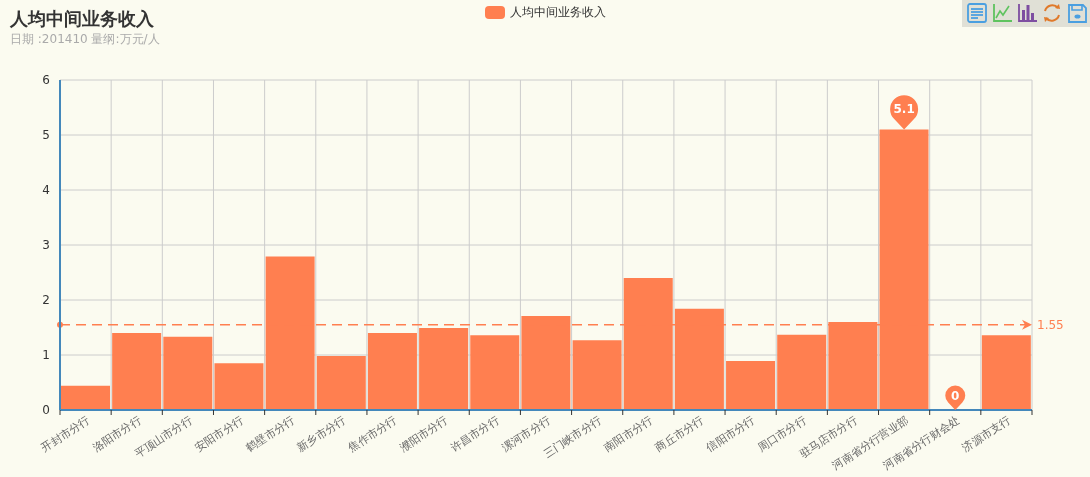  What do you see at coordinates (46, 135) in the screenshot?
I see `y-tick-label: 5` at bounding box center [46, 135].